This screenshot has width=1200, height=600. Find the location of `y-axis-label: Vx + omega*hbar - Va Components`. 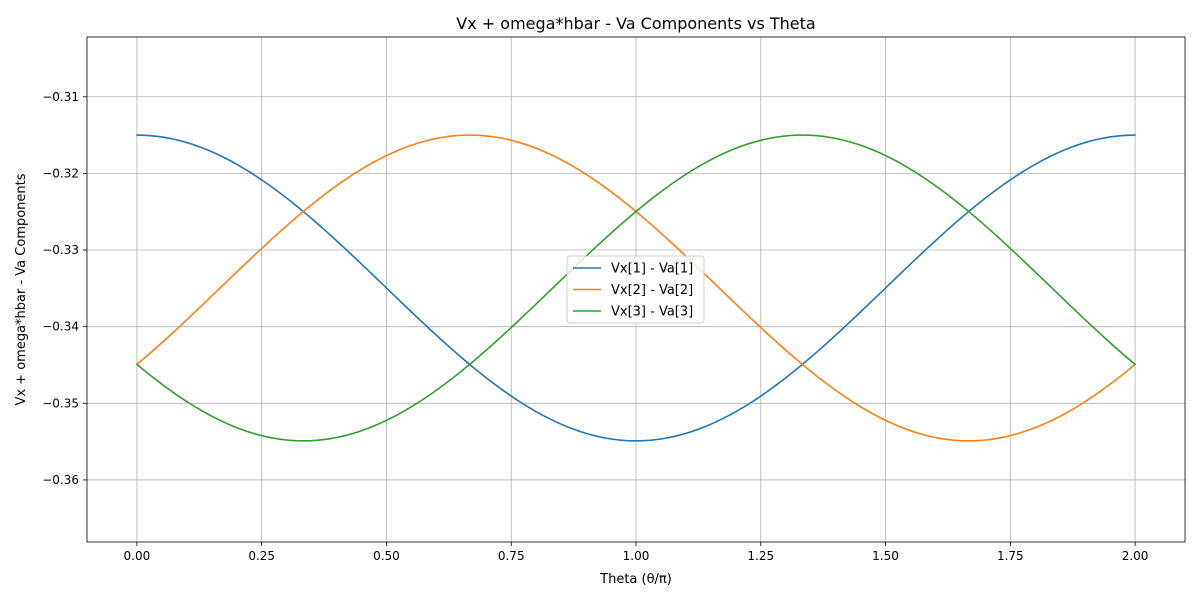

y-axis-label: Vx + omega*hbar - Va Components is located at coordinates (21, 289).